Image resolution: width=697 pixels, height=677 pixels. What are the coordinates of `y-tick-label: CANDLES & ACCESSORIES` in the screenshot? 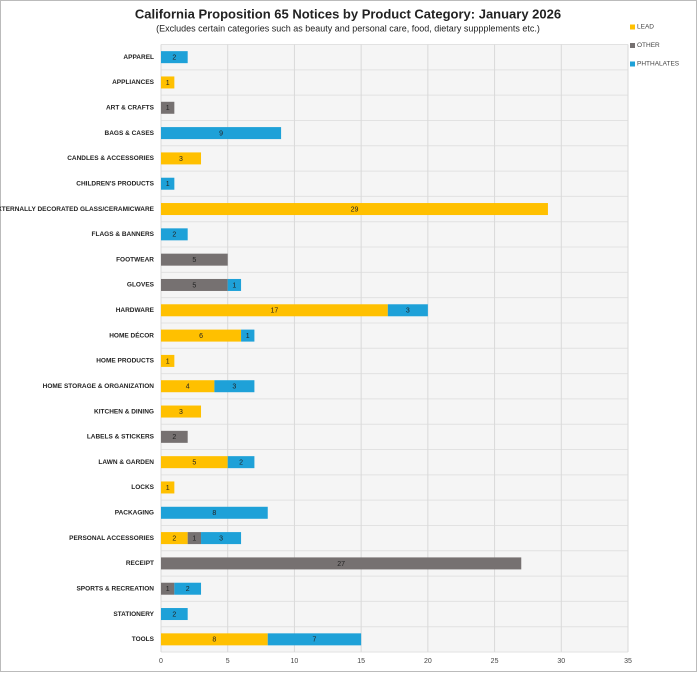 It's located at (110, 158).